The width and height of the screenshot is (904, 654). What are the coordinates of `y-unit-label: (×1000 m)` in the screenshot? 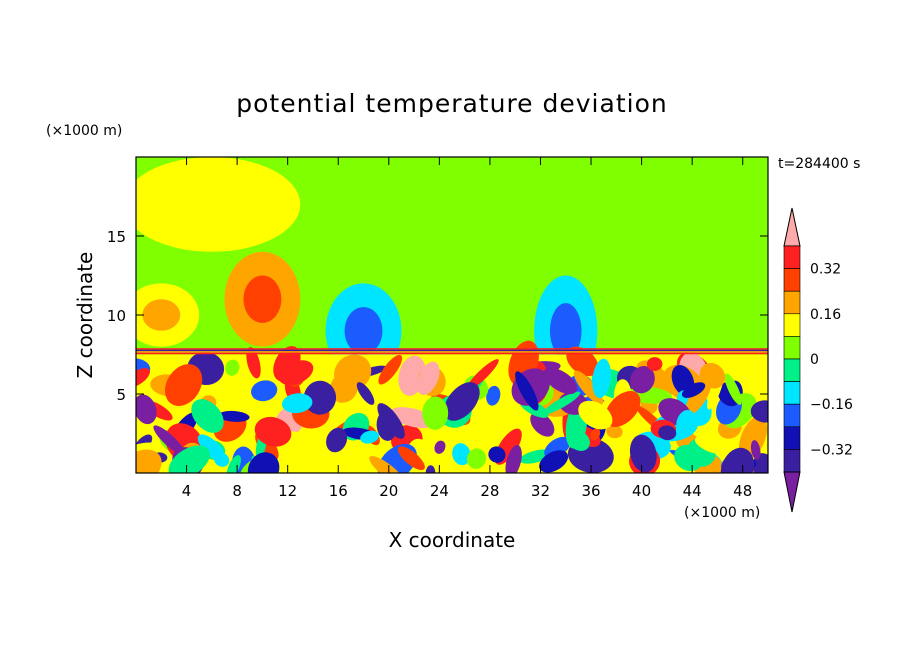 It's located at (84, 131).